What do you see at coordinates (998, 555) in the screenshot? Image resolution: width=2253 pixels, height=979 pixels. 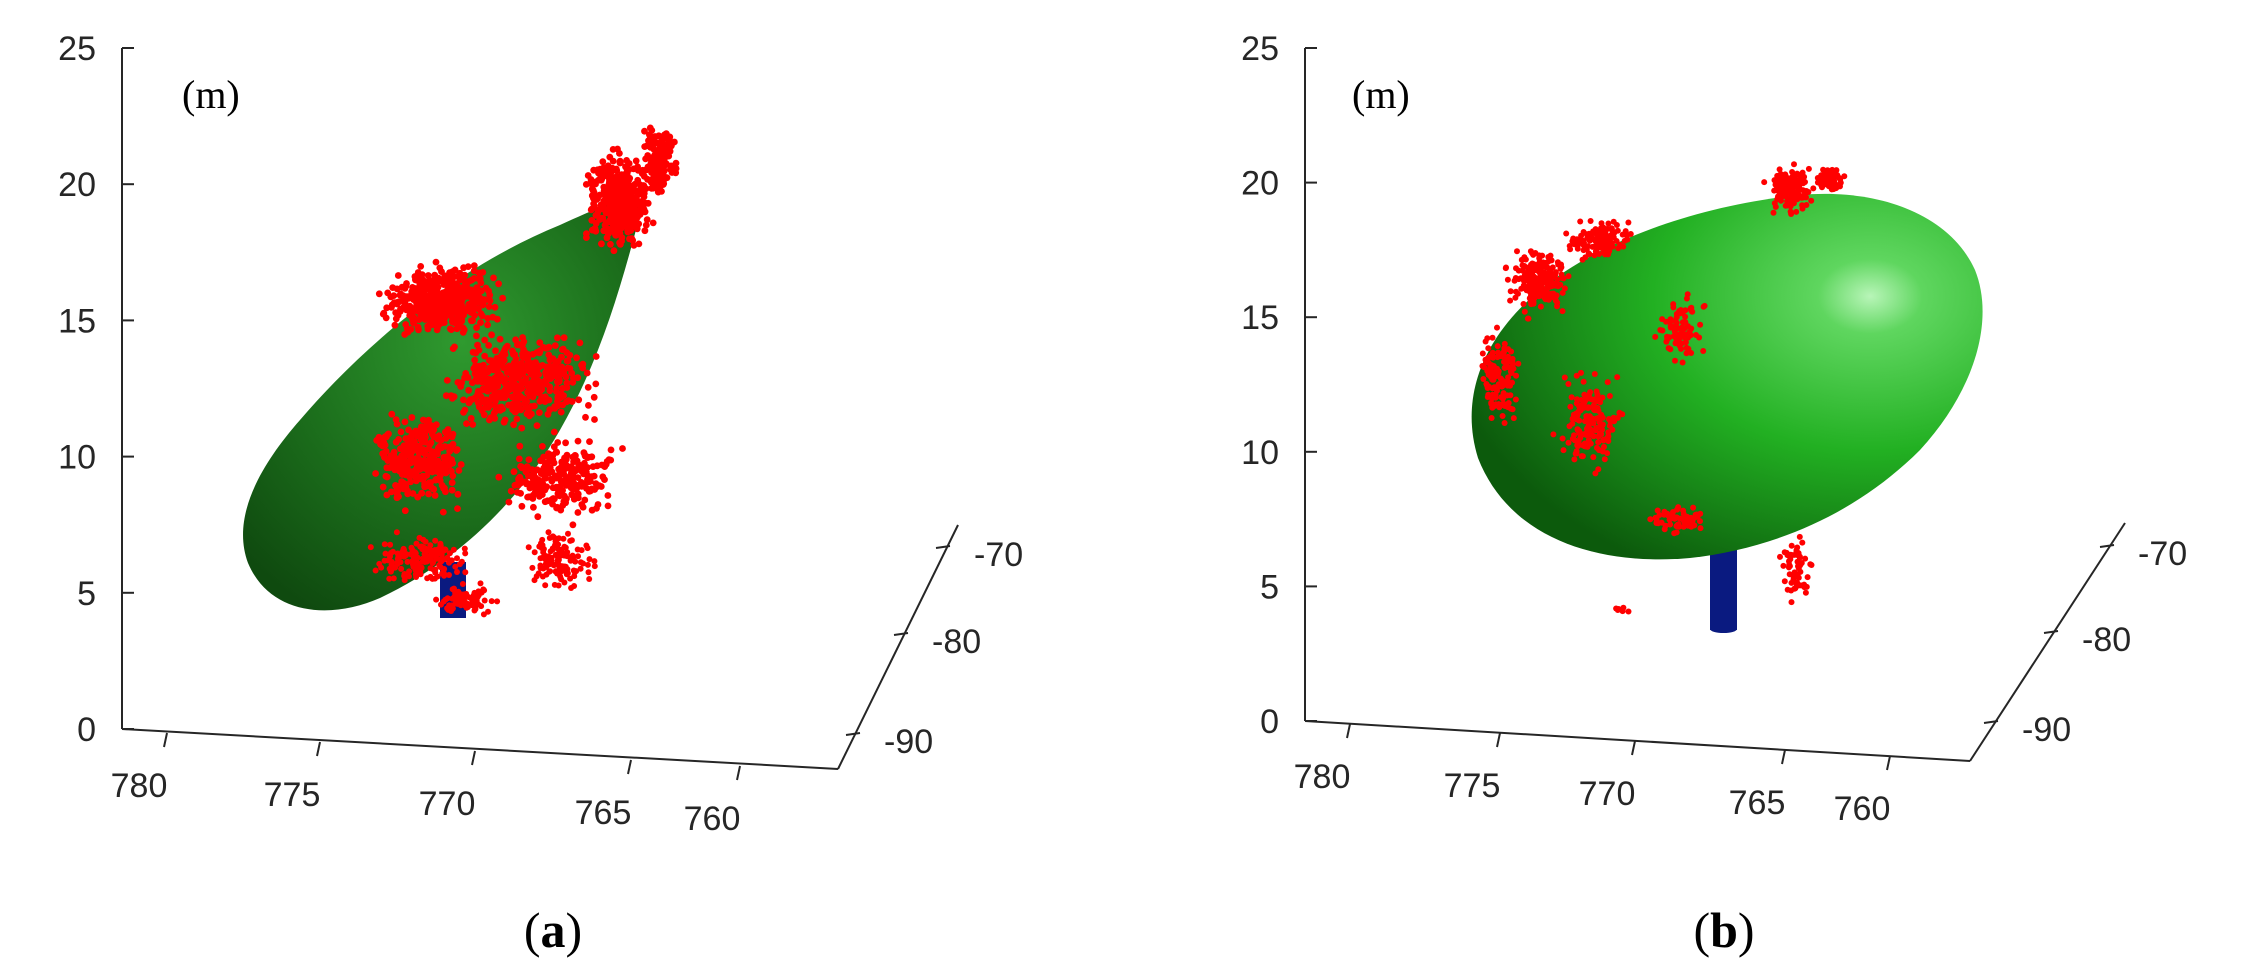 I see `panel-a-y-tick-label: -70` at bounding box center [998, 555].